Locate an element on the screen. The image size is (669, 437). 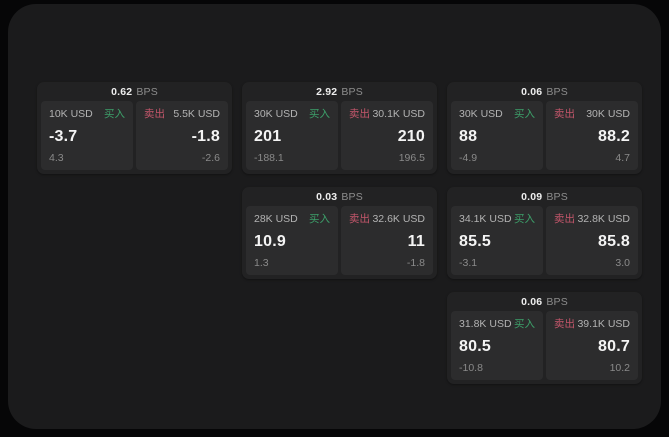
buy-side-panel: 31.8K USD 买入 80.5 -10.8 is located at coordinates (497, 345).